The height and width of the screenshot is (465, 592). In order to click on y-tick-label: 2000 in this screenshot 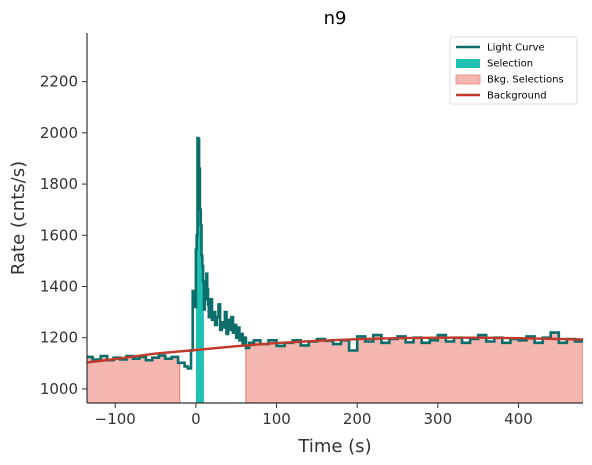, I will do `click(59, 133)`.